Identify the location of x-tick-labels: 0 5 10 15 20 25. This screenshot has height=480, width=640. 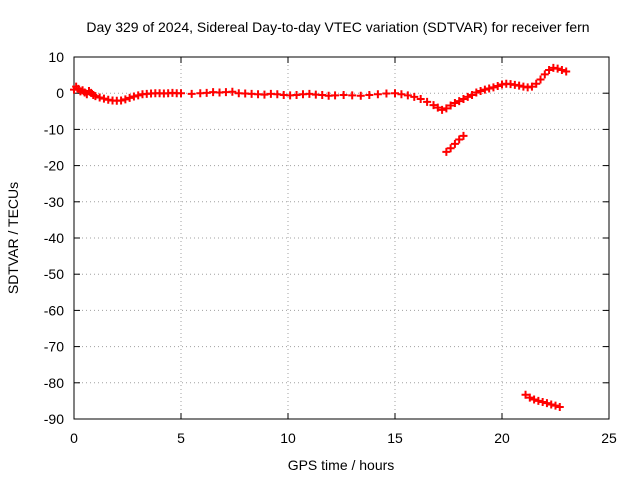
(343, 438).